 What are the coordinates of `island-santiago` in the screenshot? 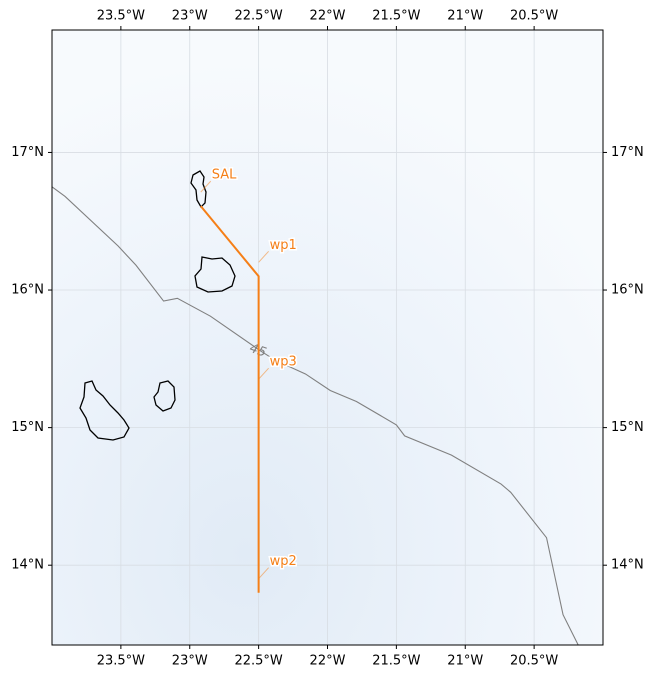 It's located at (104, 410).